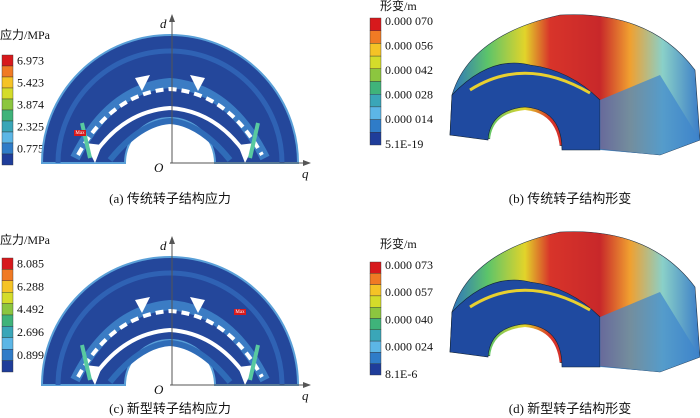  What do you see at coordinates (570, 198) in the screenshot?
I see `caption: (b) 传统转子结构形变` at bounding box center [570, 198].